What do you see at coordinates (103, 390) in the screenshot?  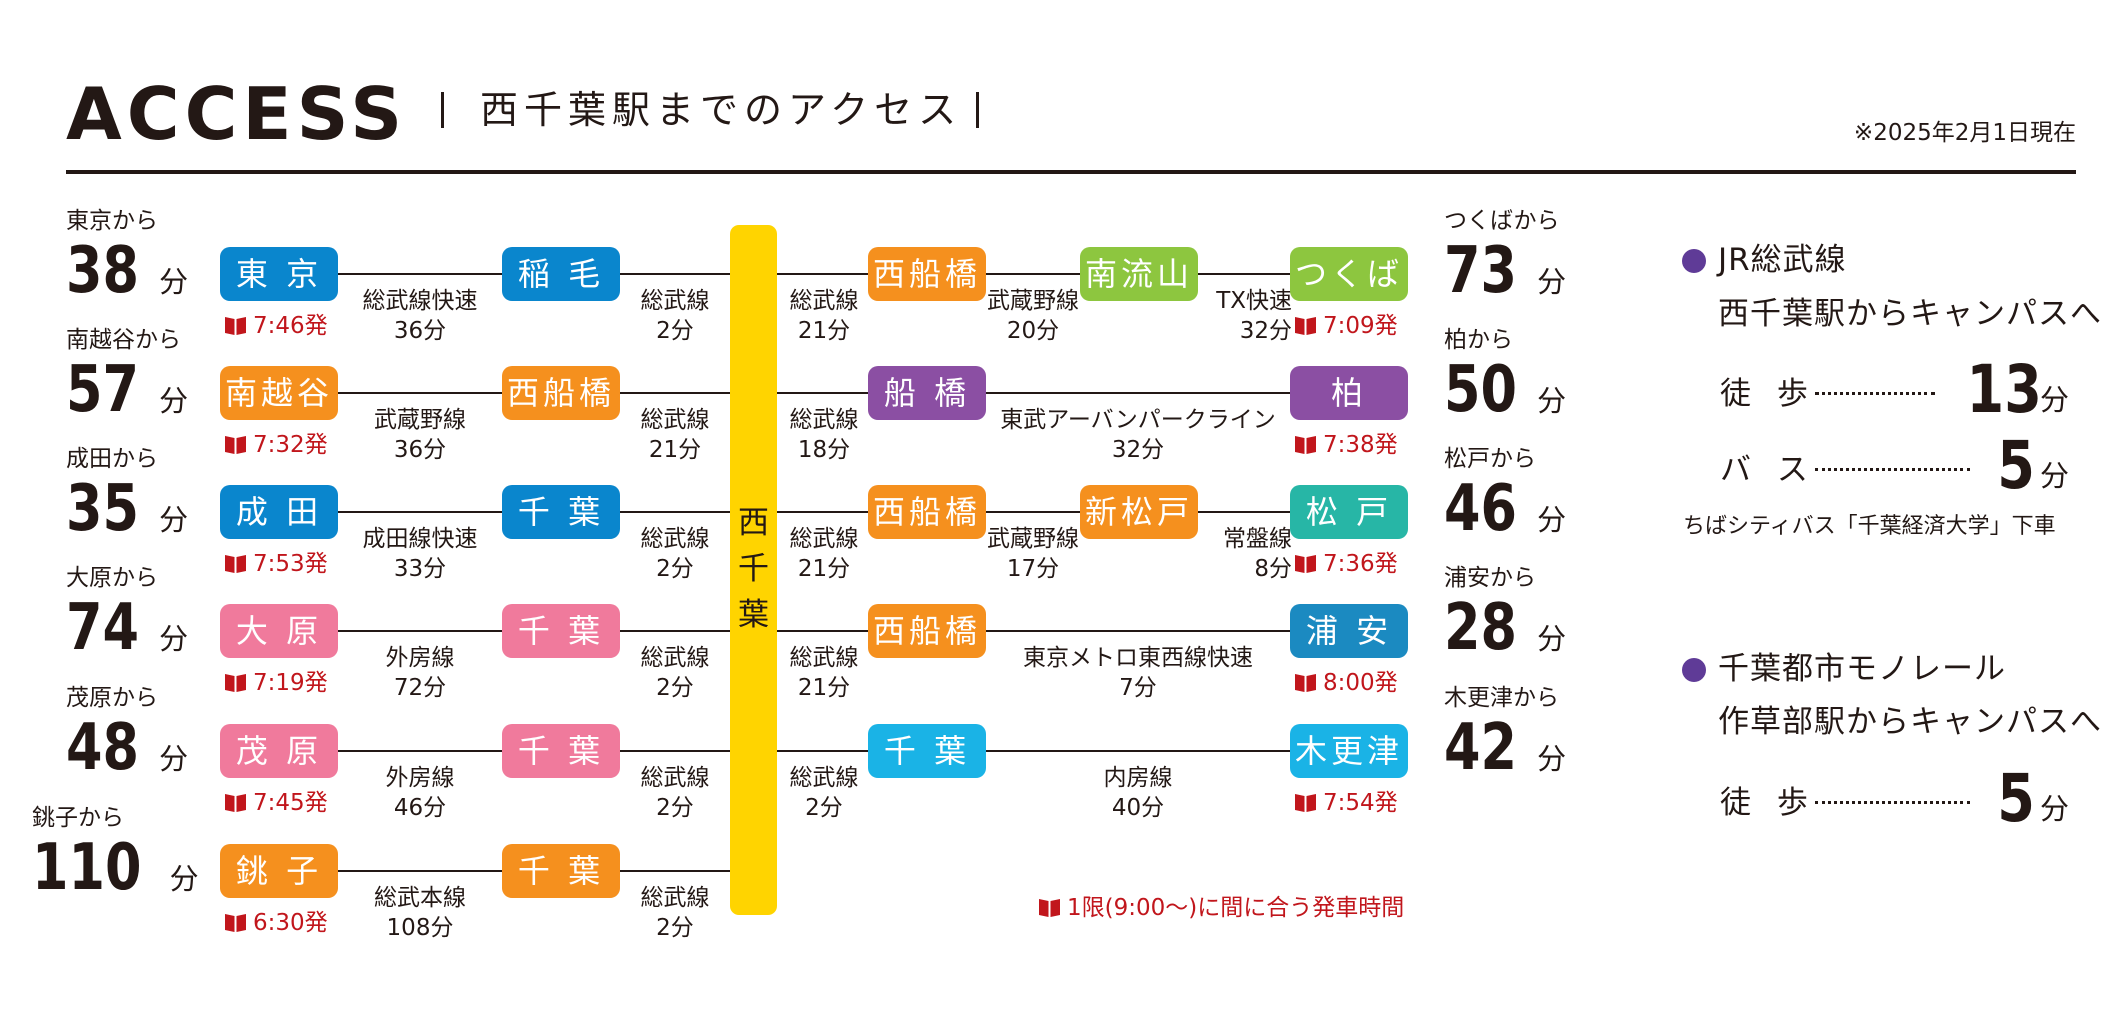 I see `left-origin-minutes-number: 57` at bounding box center [103, 390].